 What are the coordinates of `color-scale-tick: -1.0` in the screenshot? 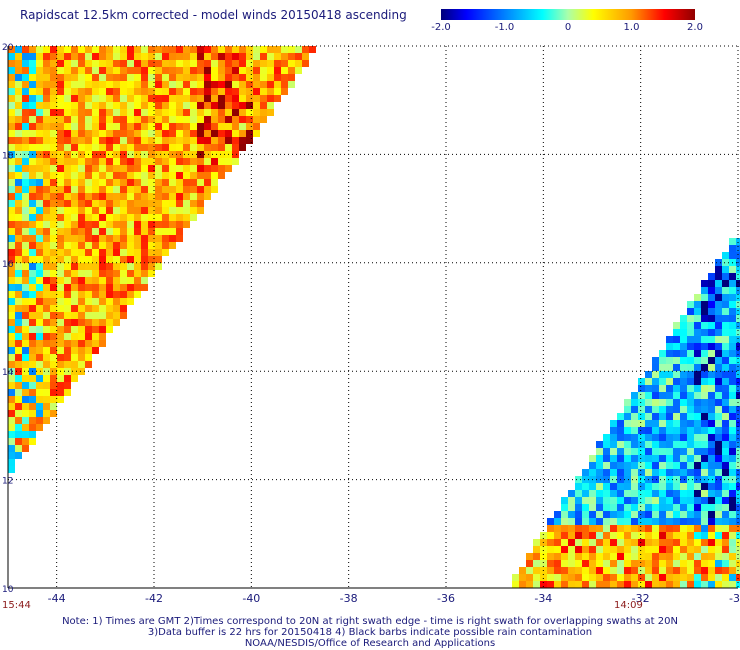 It's located at (504, 27).